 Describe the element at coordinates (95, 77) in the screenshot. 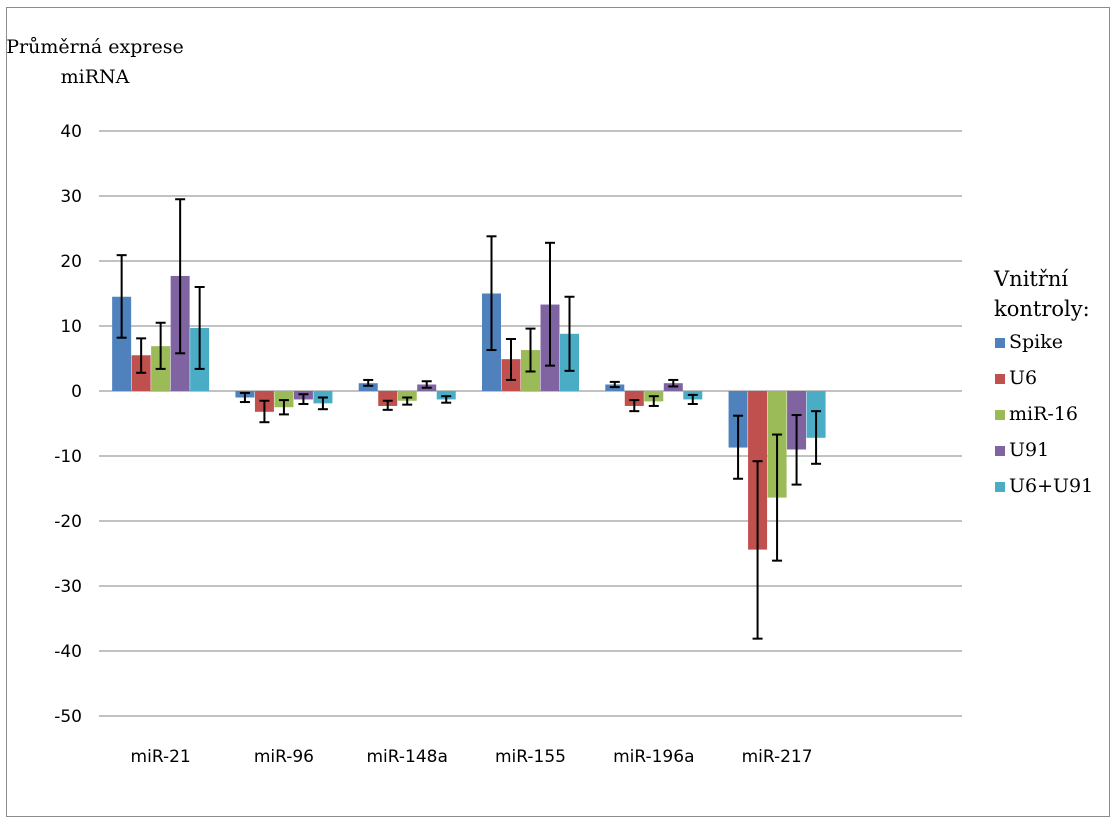

I see `y-axis-title-line-2: miRNA` at that location.